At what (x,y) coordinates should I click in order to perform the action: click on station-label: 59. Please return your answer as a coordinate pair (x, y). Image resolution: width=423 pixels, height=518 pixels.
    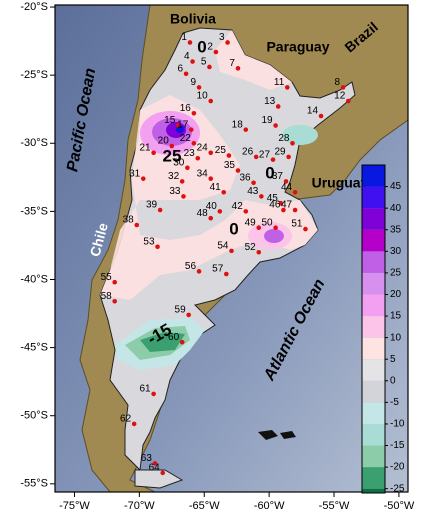
    Looking at the image, I should click on (181, 310).